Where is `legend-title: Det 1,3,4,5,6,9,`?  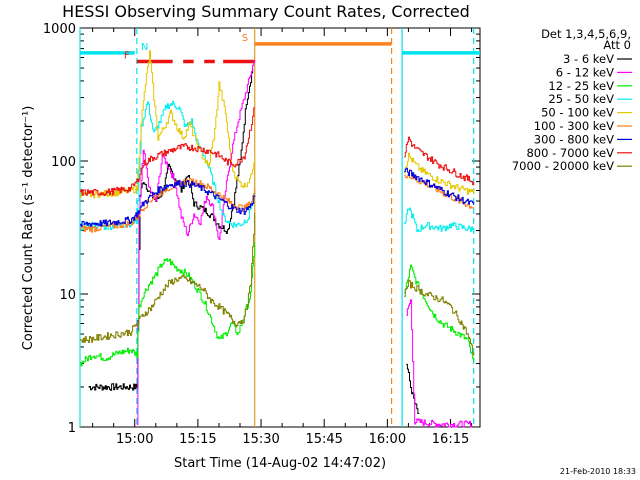 legend-title: Det 1,3,4,5,6,9, is located at coordinates (586, 34).